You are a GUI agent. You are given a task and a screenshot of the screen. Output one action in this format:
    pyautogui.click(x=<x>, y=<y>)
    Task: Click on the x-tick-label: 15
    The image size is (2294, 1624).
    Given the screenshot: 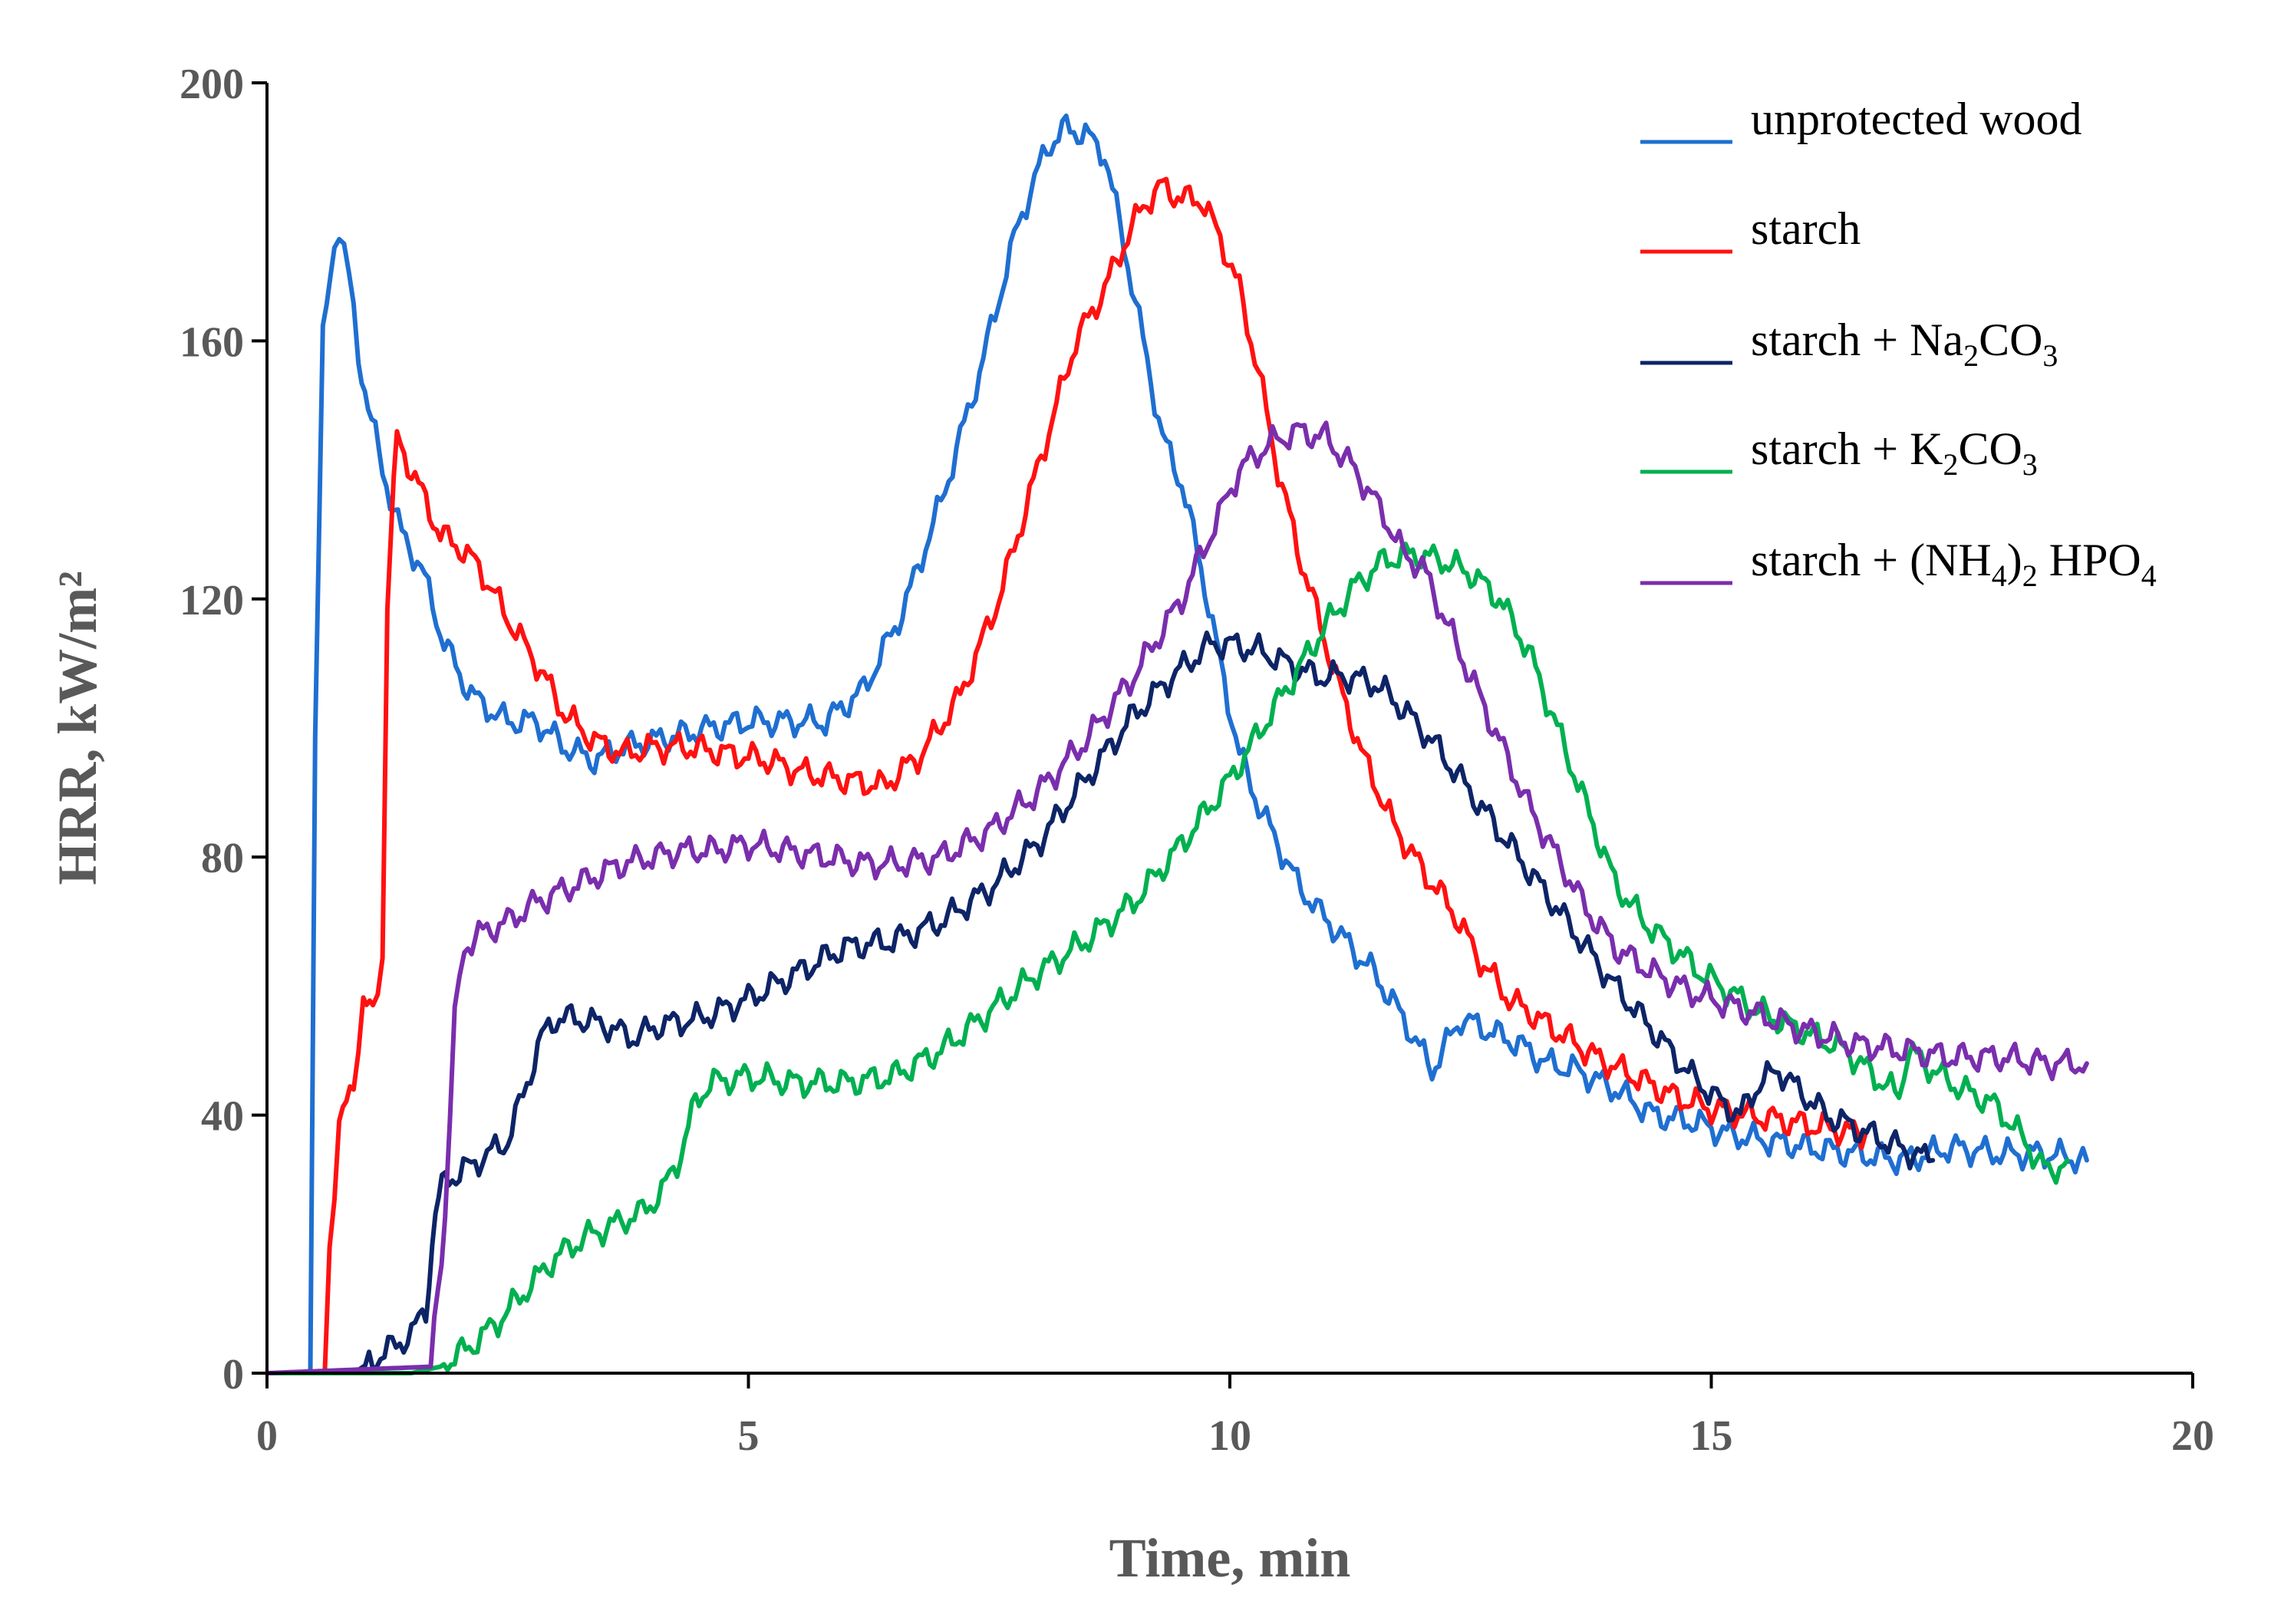 What is the action you would take?
    pyautogui.click(x=1711, y=1436)
    